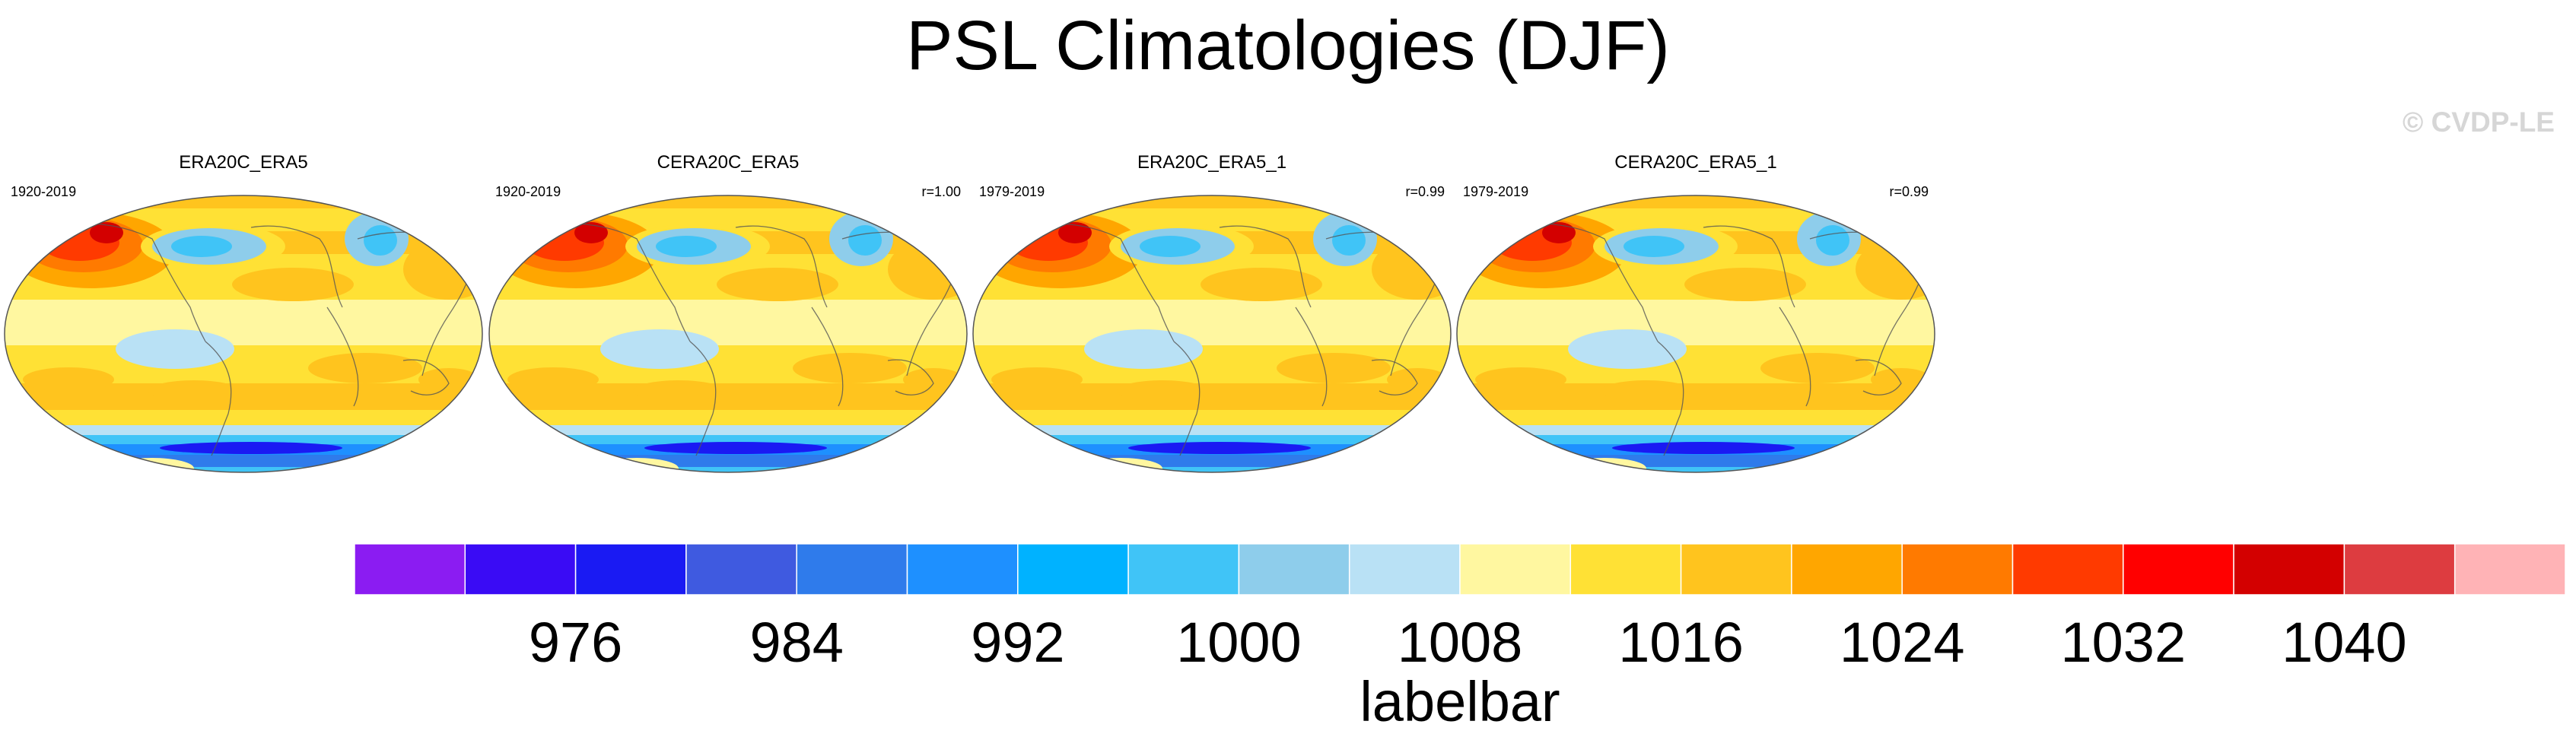 This screenshot has width=2576, height=737. I want to click on labelbar-tick: 976, so click(575, 642).